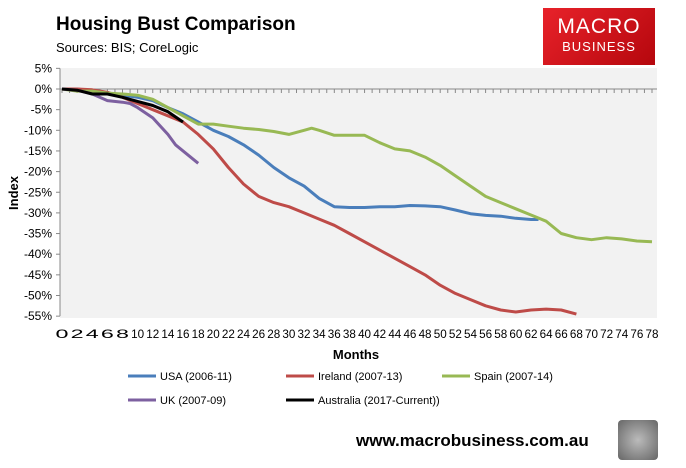 This screenshot has height=468, width=686. Describe the element at coordinates (198, 334) in the screenshot. I see `x-tick-label: 18` at that location.